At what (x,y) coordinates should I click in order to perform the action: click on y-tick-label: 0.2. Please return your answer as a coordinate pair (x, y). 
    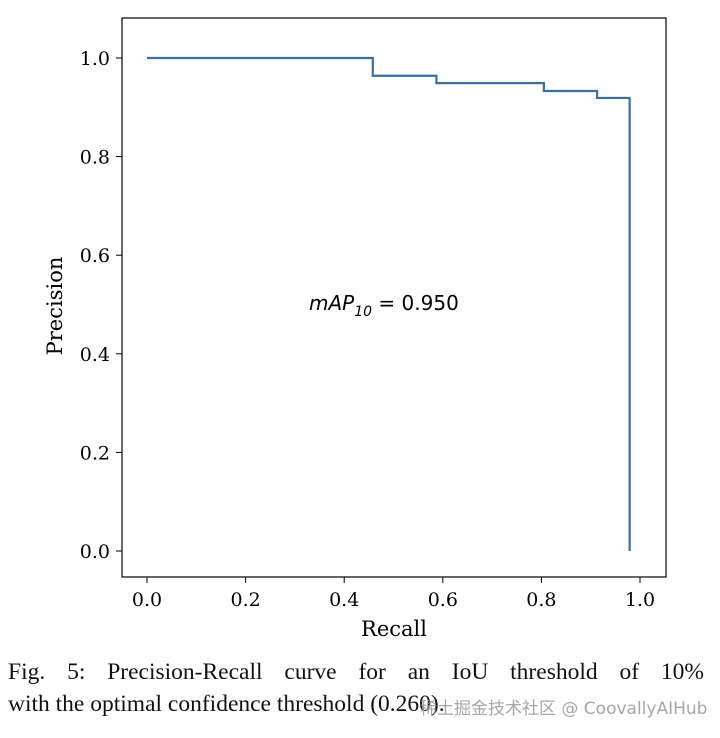
    Looking at the image, I should click on (95, 453).